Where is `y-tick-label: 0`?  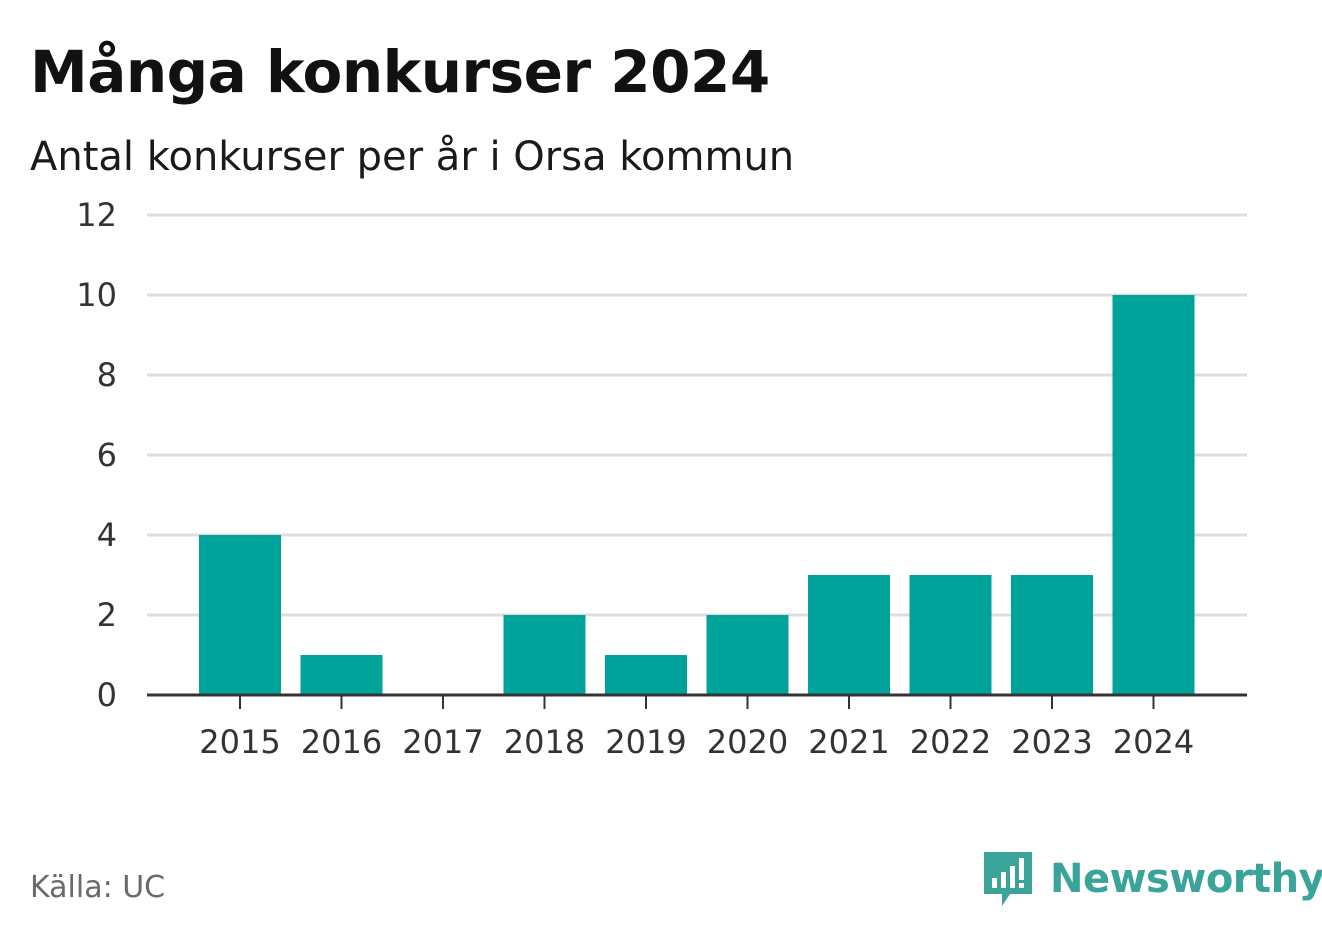 y-tick-label: 0 is located at coordinates (107, 695).